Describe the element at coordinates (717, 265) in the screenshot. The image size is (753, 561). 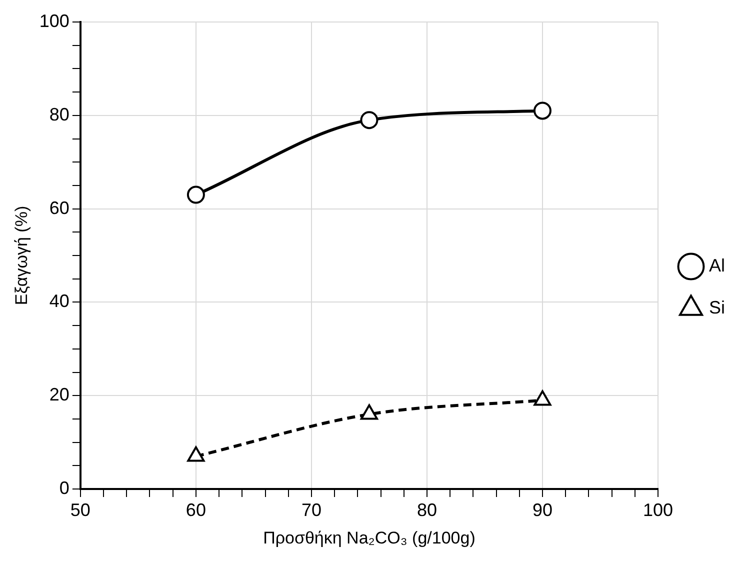
I see `legend-label: Al` at that location.